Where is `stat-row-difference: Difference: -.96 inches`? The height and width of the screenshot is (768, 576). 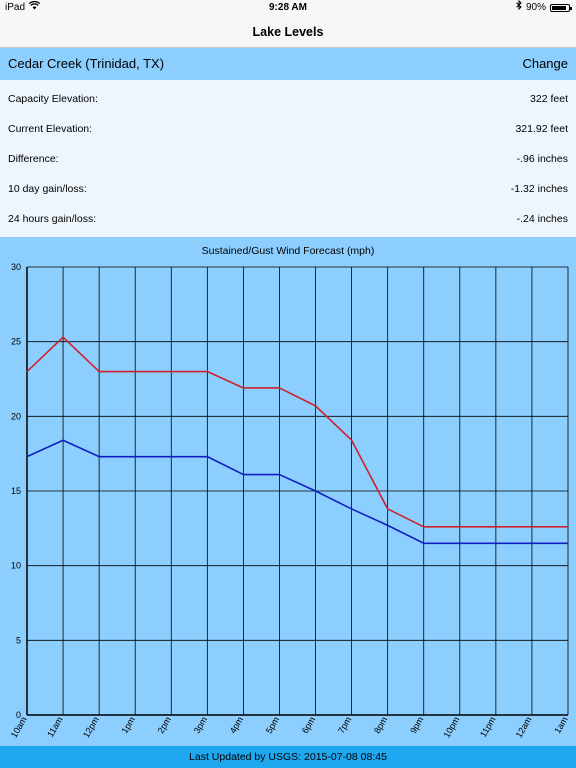
stat-row-difference: Difference: -.96 inches is located at coordinates (288, 159).